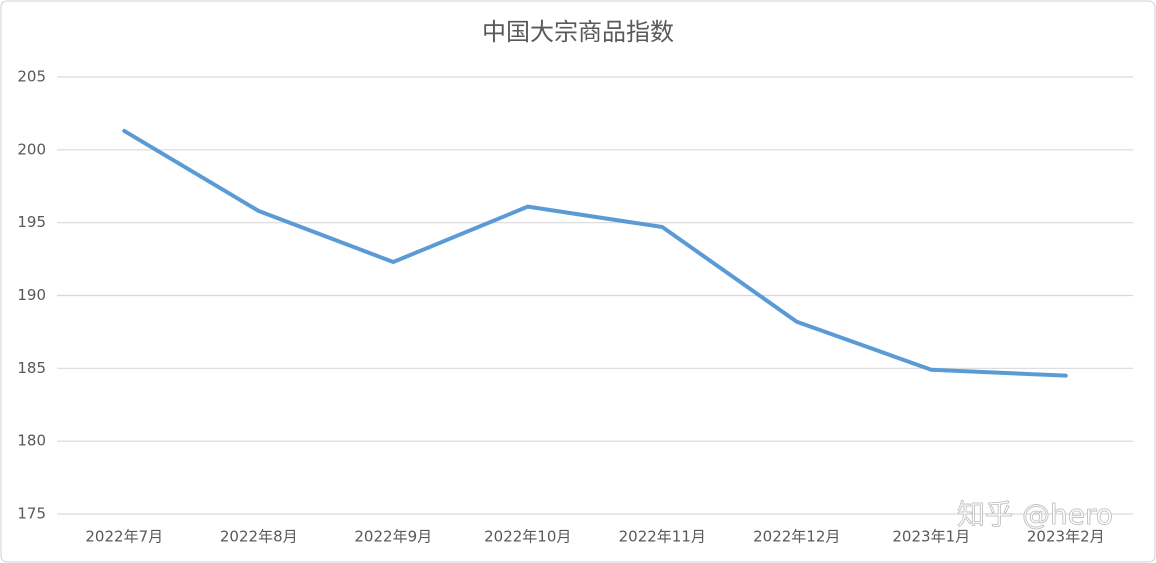 The height and width of the screenshot is (563, 1156). Describe the element at coordinates (31, 295) in the screenshot. I see `y-tick-label: 190` at that location.